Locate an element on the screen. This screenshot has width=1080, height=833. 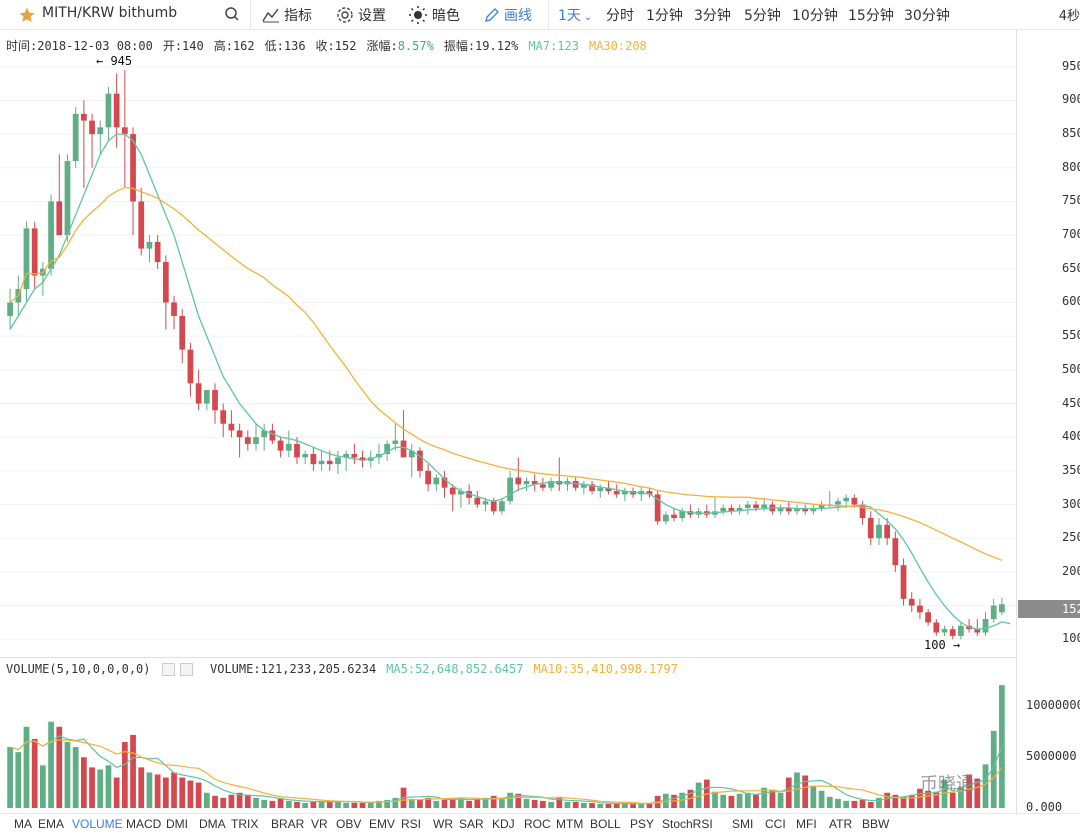
indicator-tab-emv: EMV is located at coordinates (382, 824).